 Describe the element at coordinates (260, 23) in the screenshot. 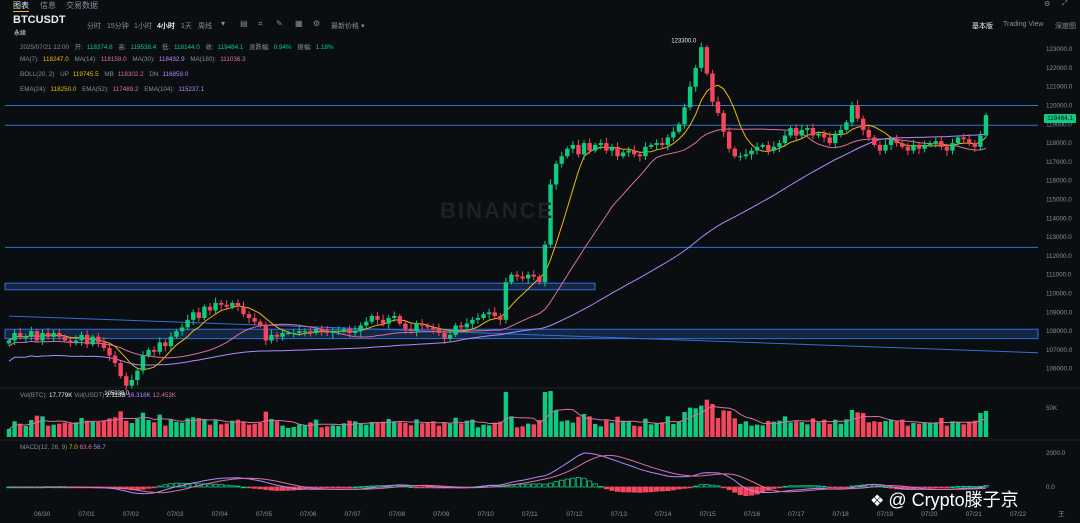

I see `indicator-icon: ⌗` at that location.